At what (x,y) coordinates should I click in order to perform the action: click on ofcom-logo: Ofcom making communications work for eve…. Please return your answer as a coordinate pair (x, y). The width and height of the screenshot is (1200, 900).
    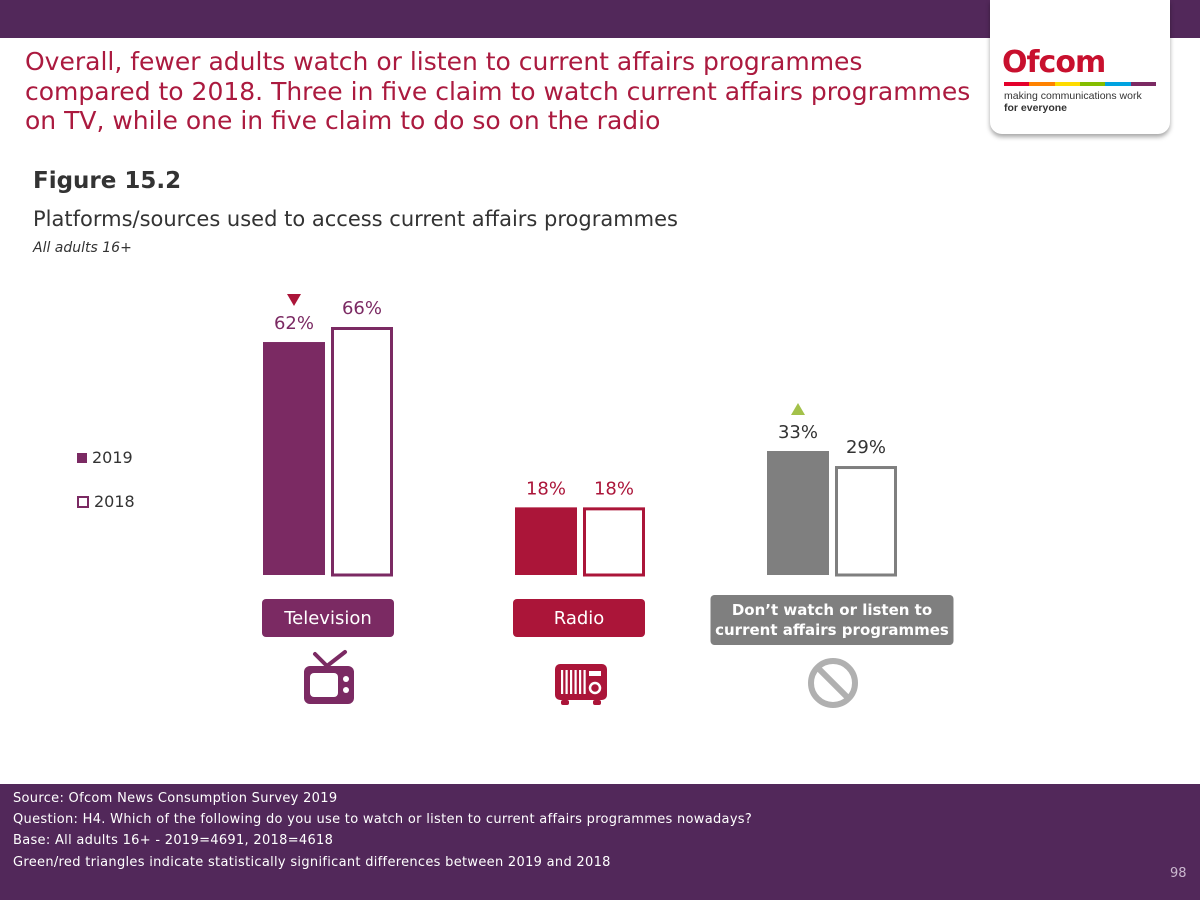
    Looking at the image, I should click on (1080, 67).